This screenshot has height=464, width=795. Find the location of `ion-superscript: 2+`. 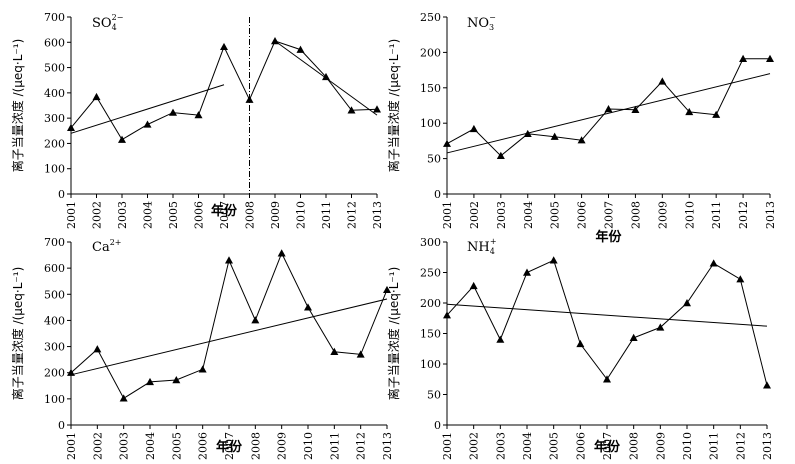

ion-superscript: 2+ is located at coordinates (116, 242).